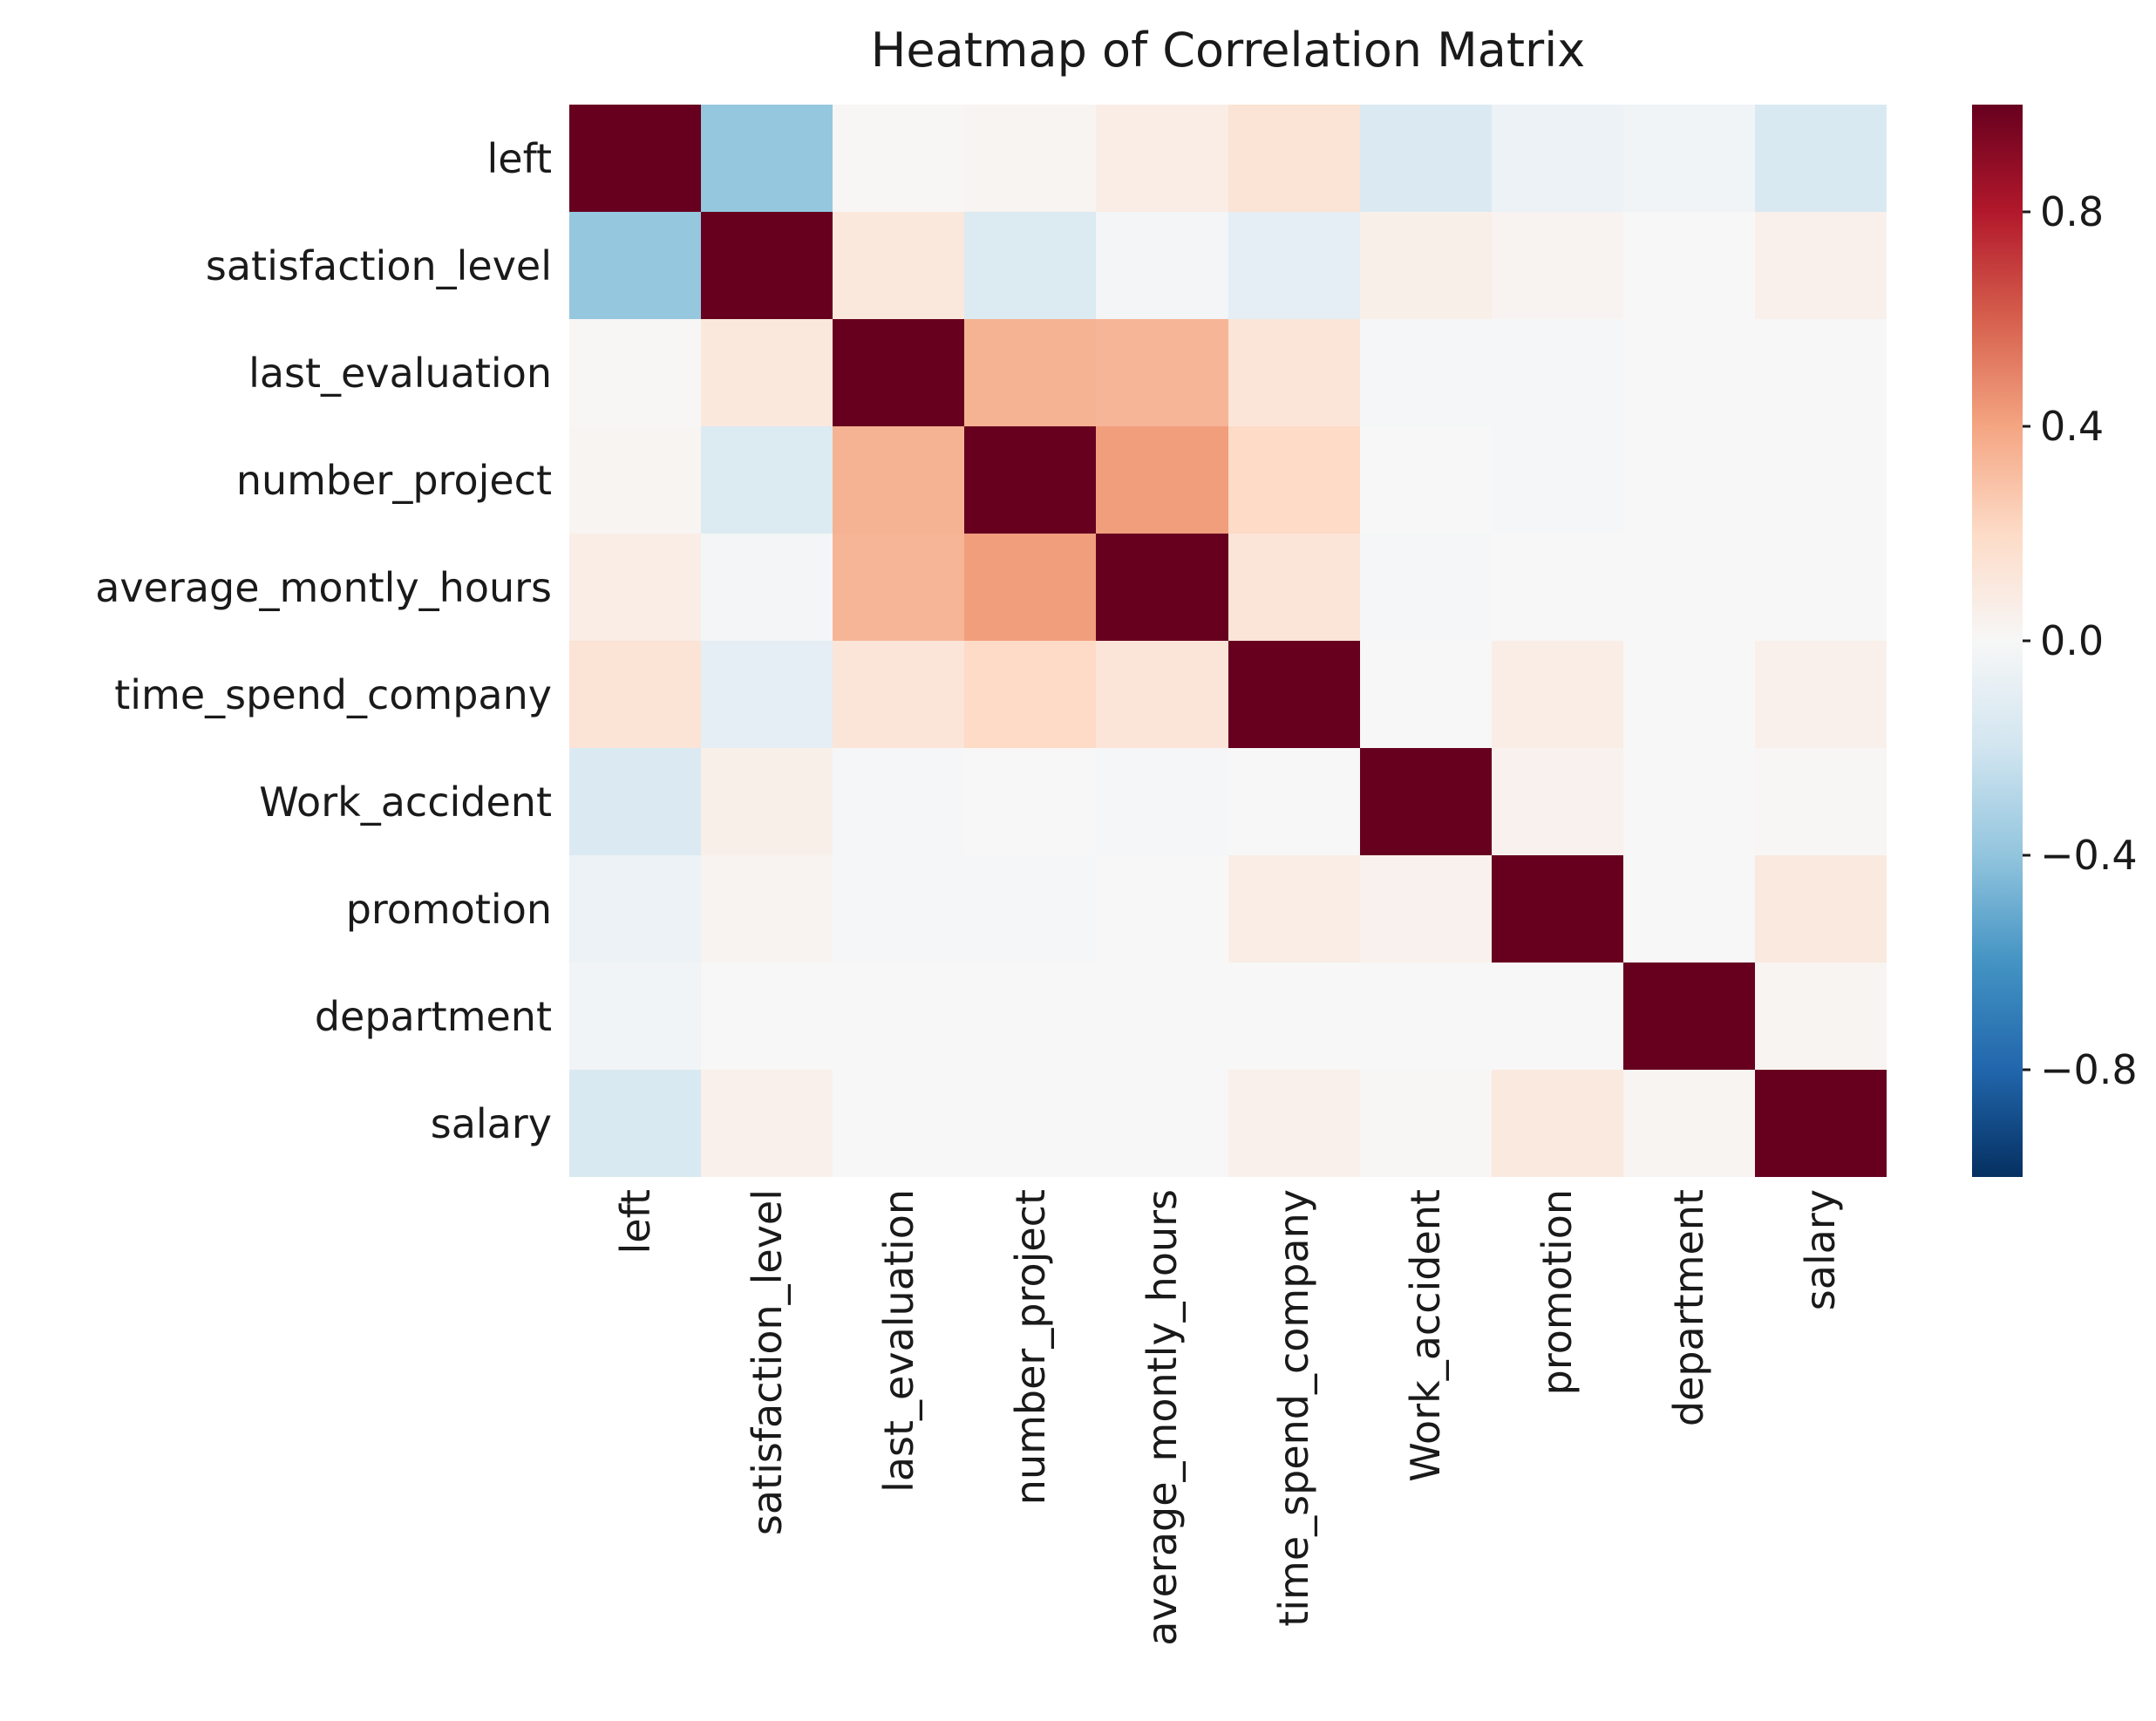  Describe the element at coordinates (519, 158) in the screenshot. I see `y-tick-label: left` at that location.